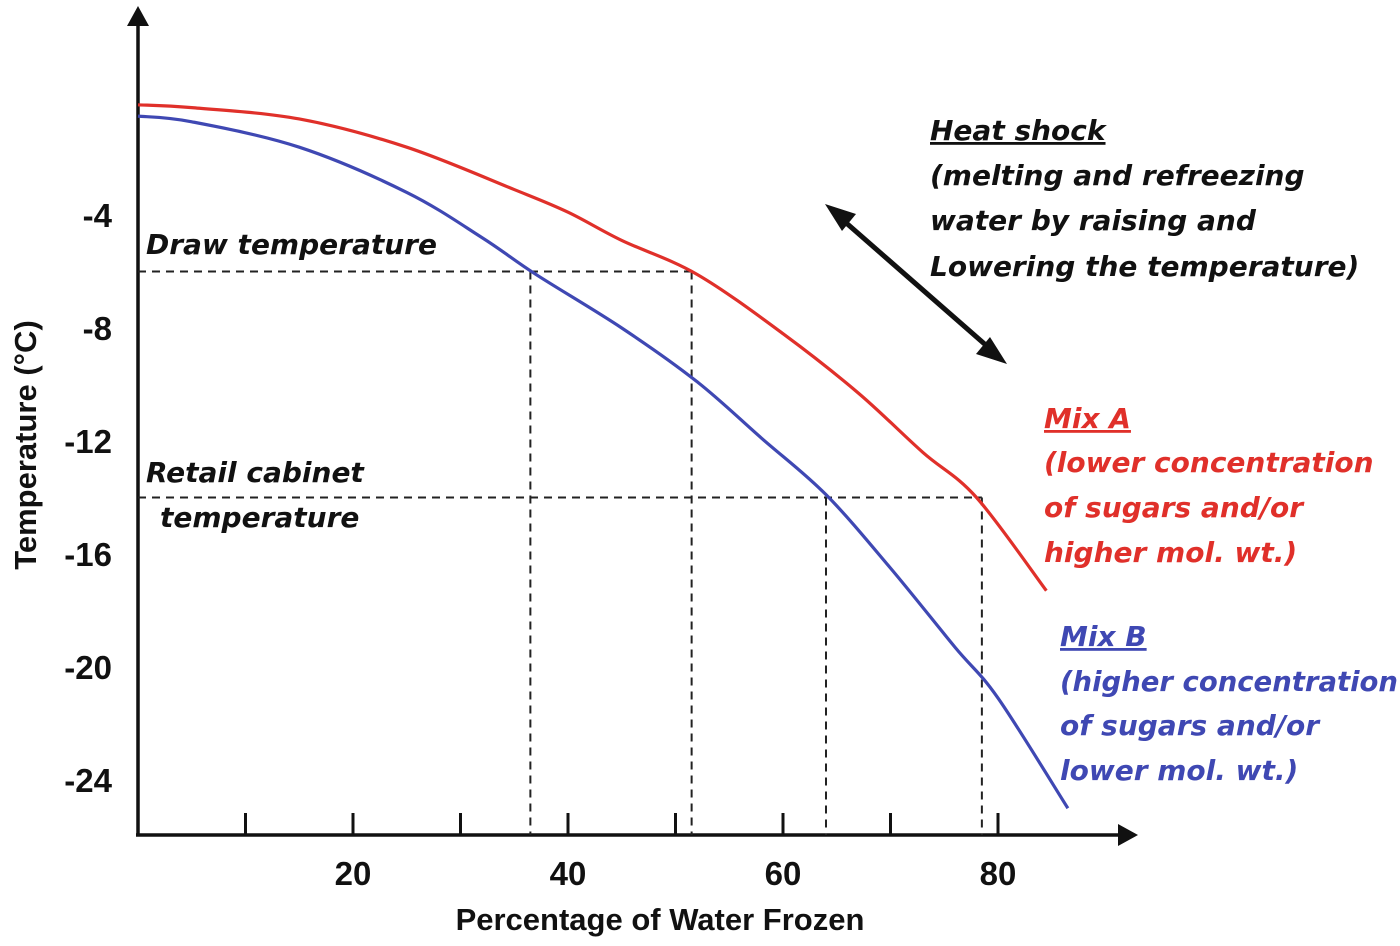  Describe the element at coordinates (138, 16) in the screenshot. I see `y-axis-arrow` at that location.